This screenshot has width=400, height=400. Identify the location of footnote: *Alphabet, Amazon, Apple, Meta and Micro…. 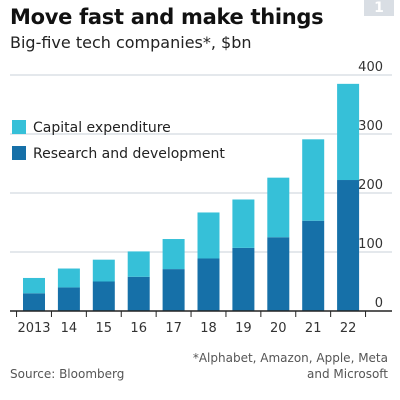
(290, 366).